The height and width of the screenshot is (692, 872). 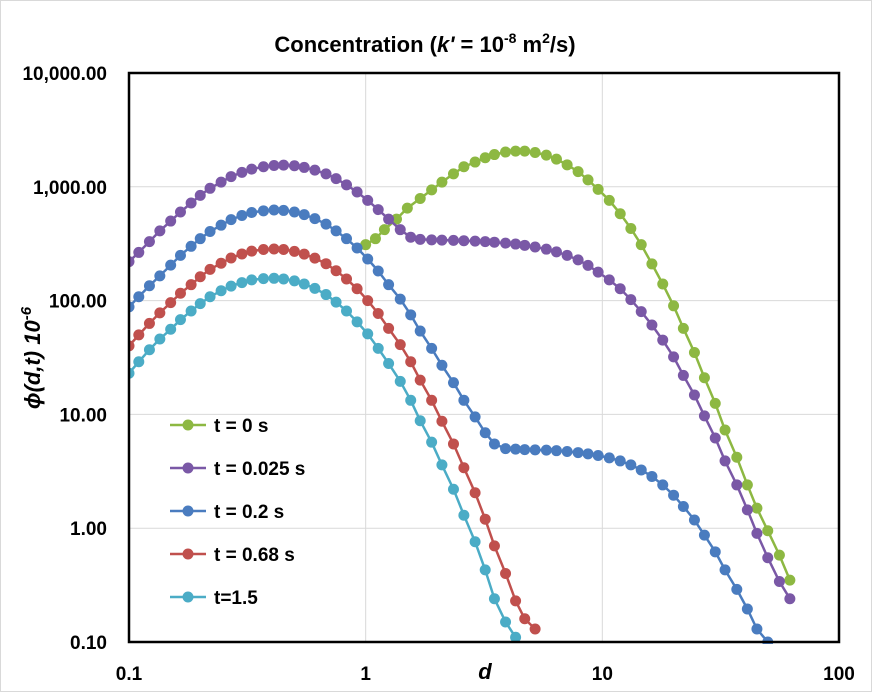 What do you see at coordinates (602, 674) in the screenshot?
I see `x-tick-label: 10` at bounding box center [602, 674].